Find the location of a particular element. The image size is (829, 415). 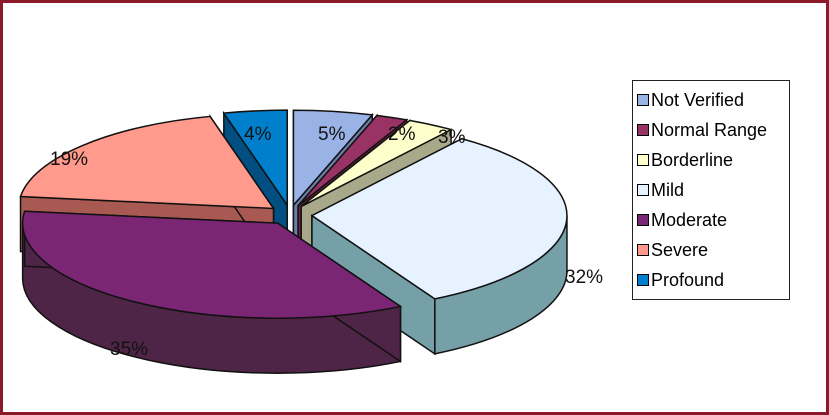

legend-item-moderate: Moderate is located at coordinates (713, 220).